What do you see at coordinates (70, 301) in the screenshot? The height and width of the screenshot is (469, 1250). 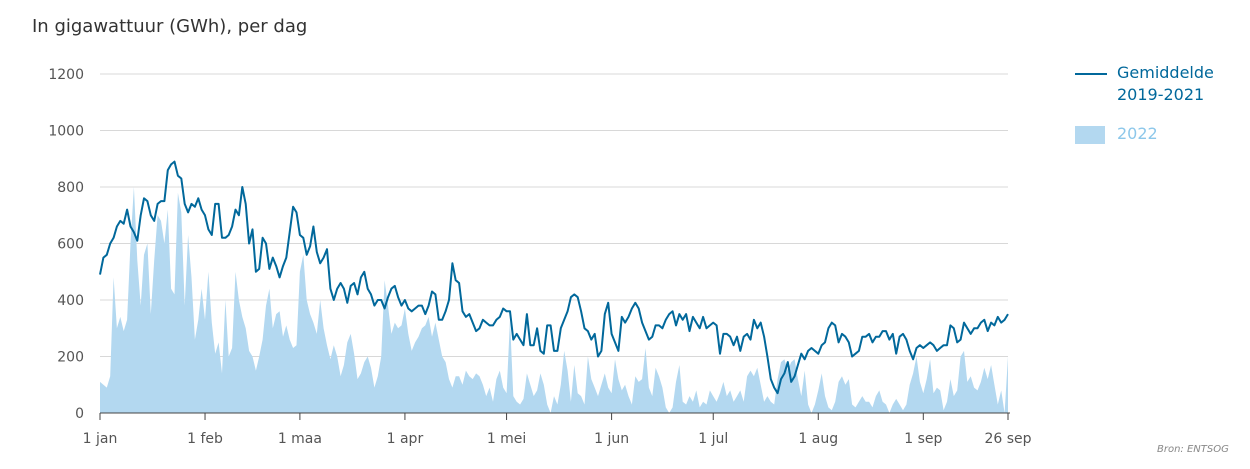 I see `y-tick-label-400: 400` at bounding box center [70, 301].